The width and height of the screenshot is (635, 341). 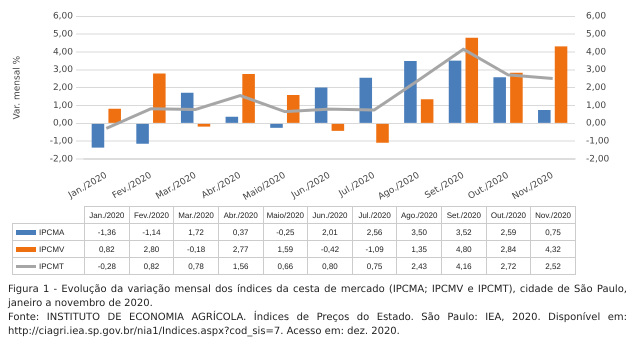 I want to click on y2-tick-label: -2,00, so click(x=598, y=159).